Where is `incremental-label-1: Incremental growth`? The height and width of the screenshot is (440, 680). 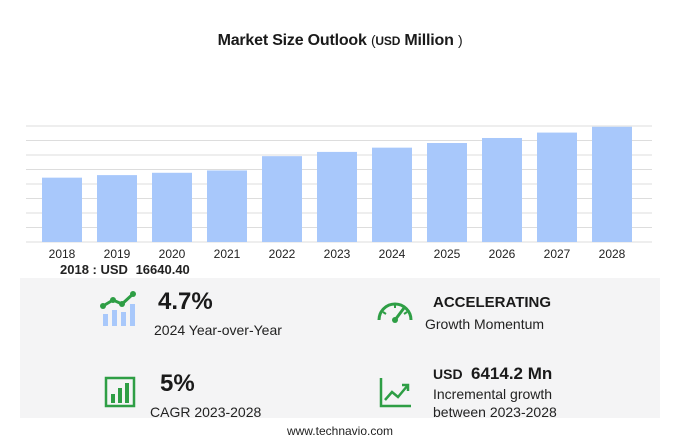
incremental-label-1: Incremental growth is located at coordinates (493, 394).